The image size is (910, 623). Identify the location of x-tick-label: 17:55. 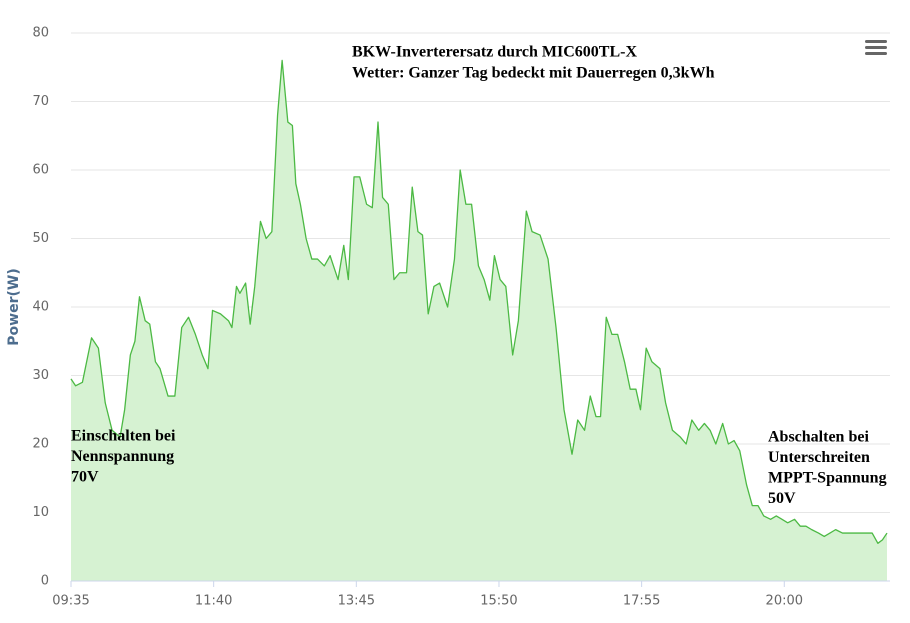
(641, 601).